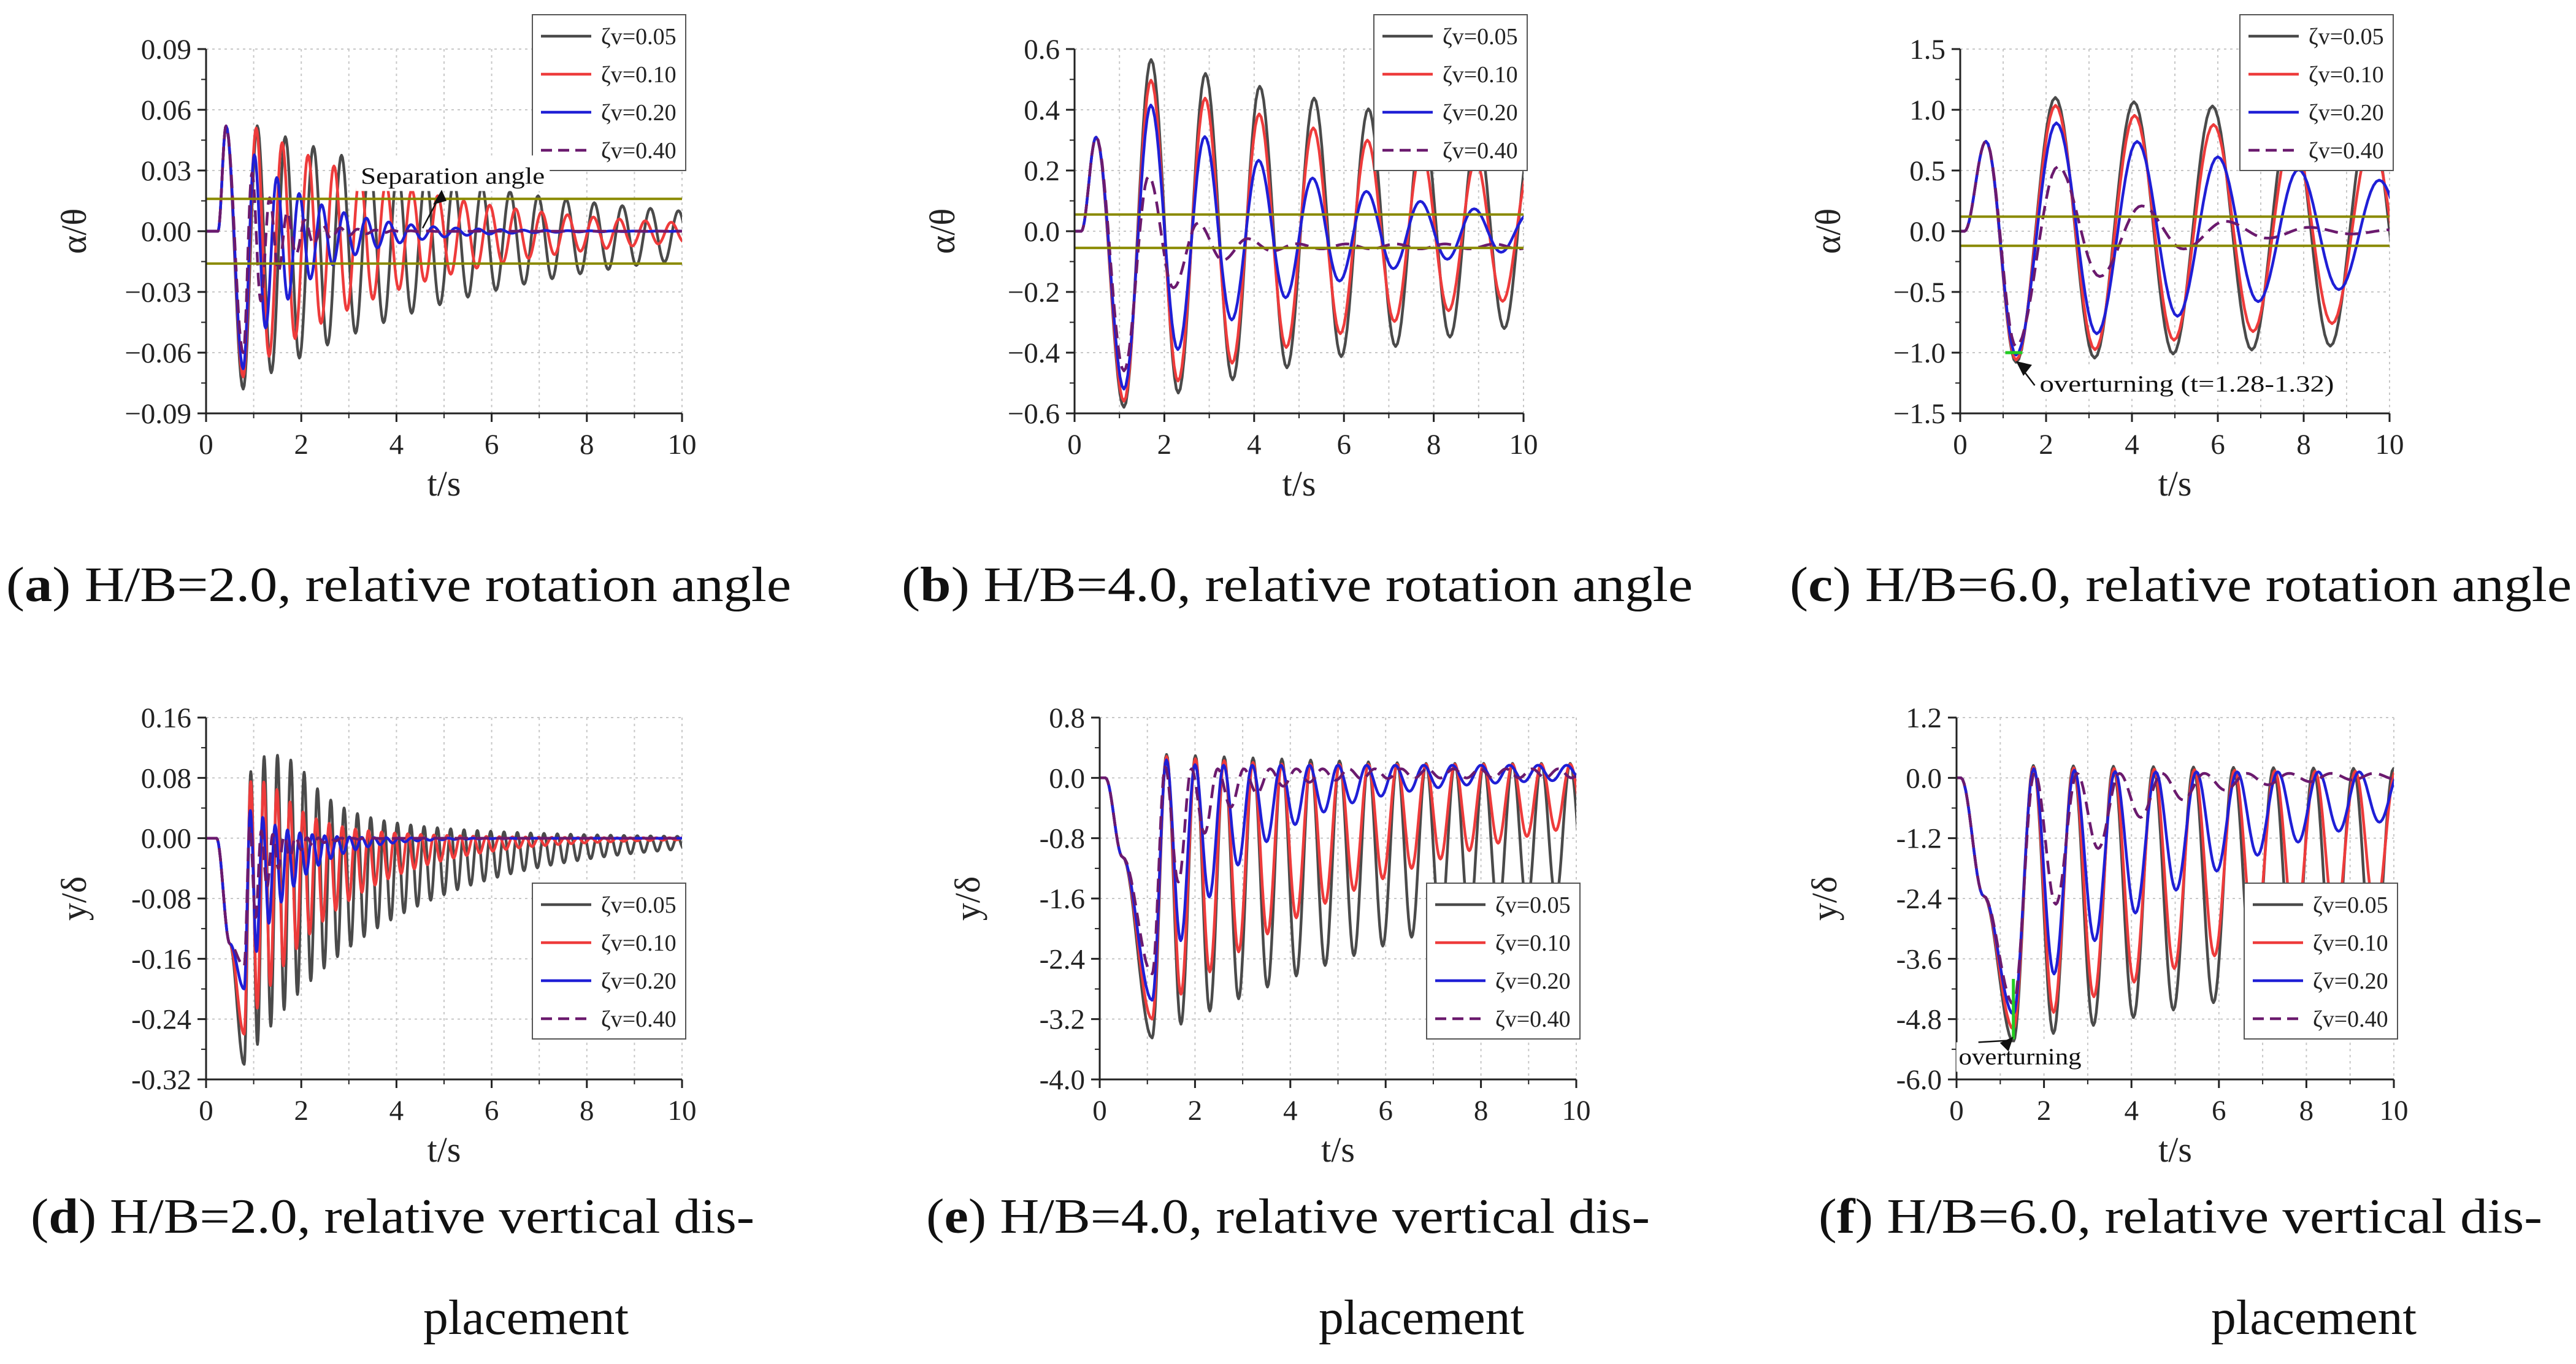 This screenshot has width=2576, height=1364. What do you see at coordinates (1062, 1080) in the screenshot?
I see `y-tick-label: -4.0` at bounding box center [1062, 1080].